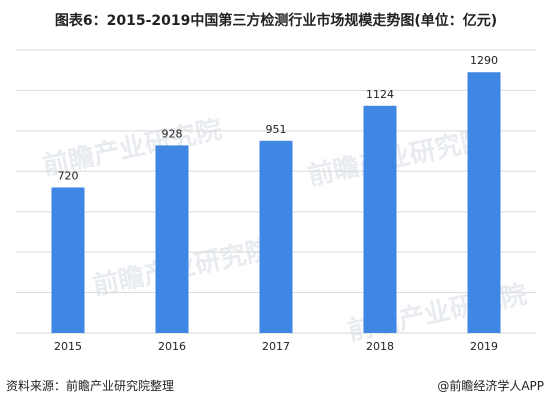 The image size is (552, 406). What do you see at coordinates (68, 260) in the screenshot?
I see `bar-2015` at bounding box center [68, 260].